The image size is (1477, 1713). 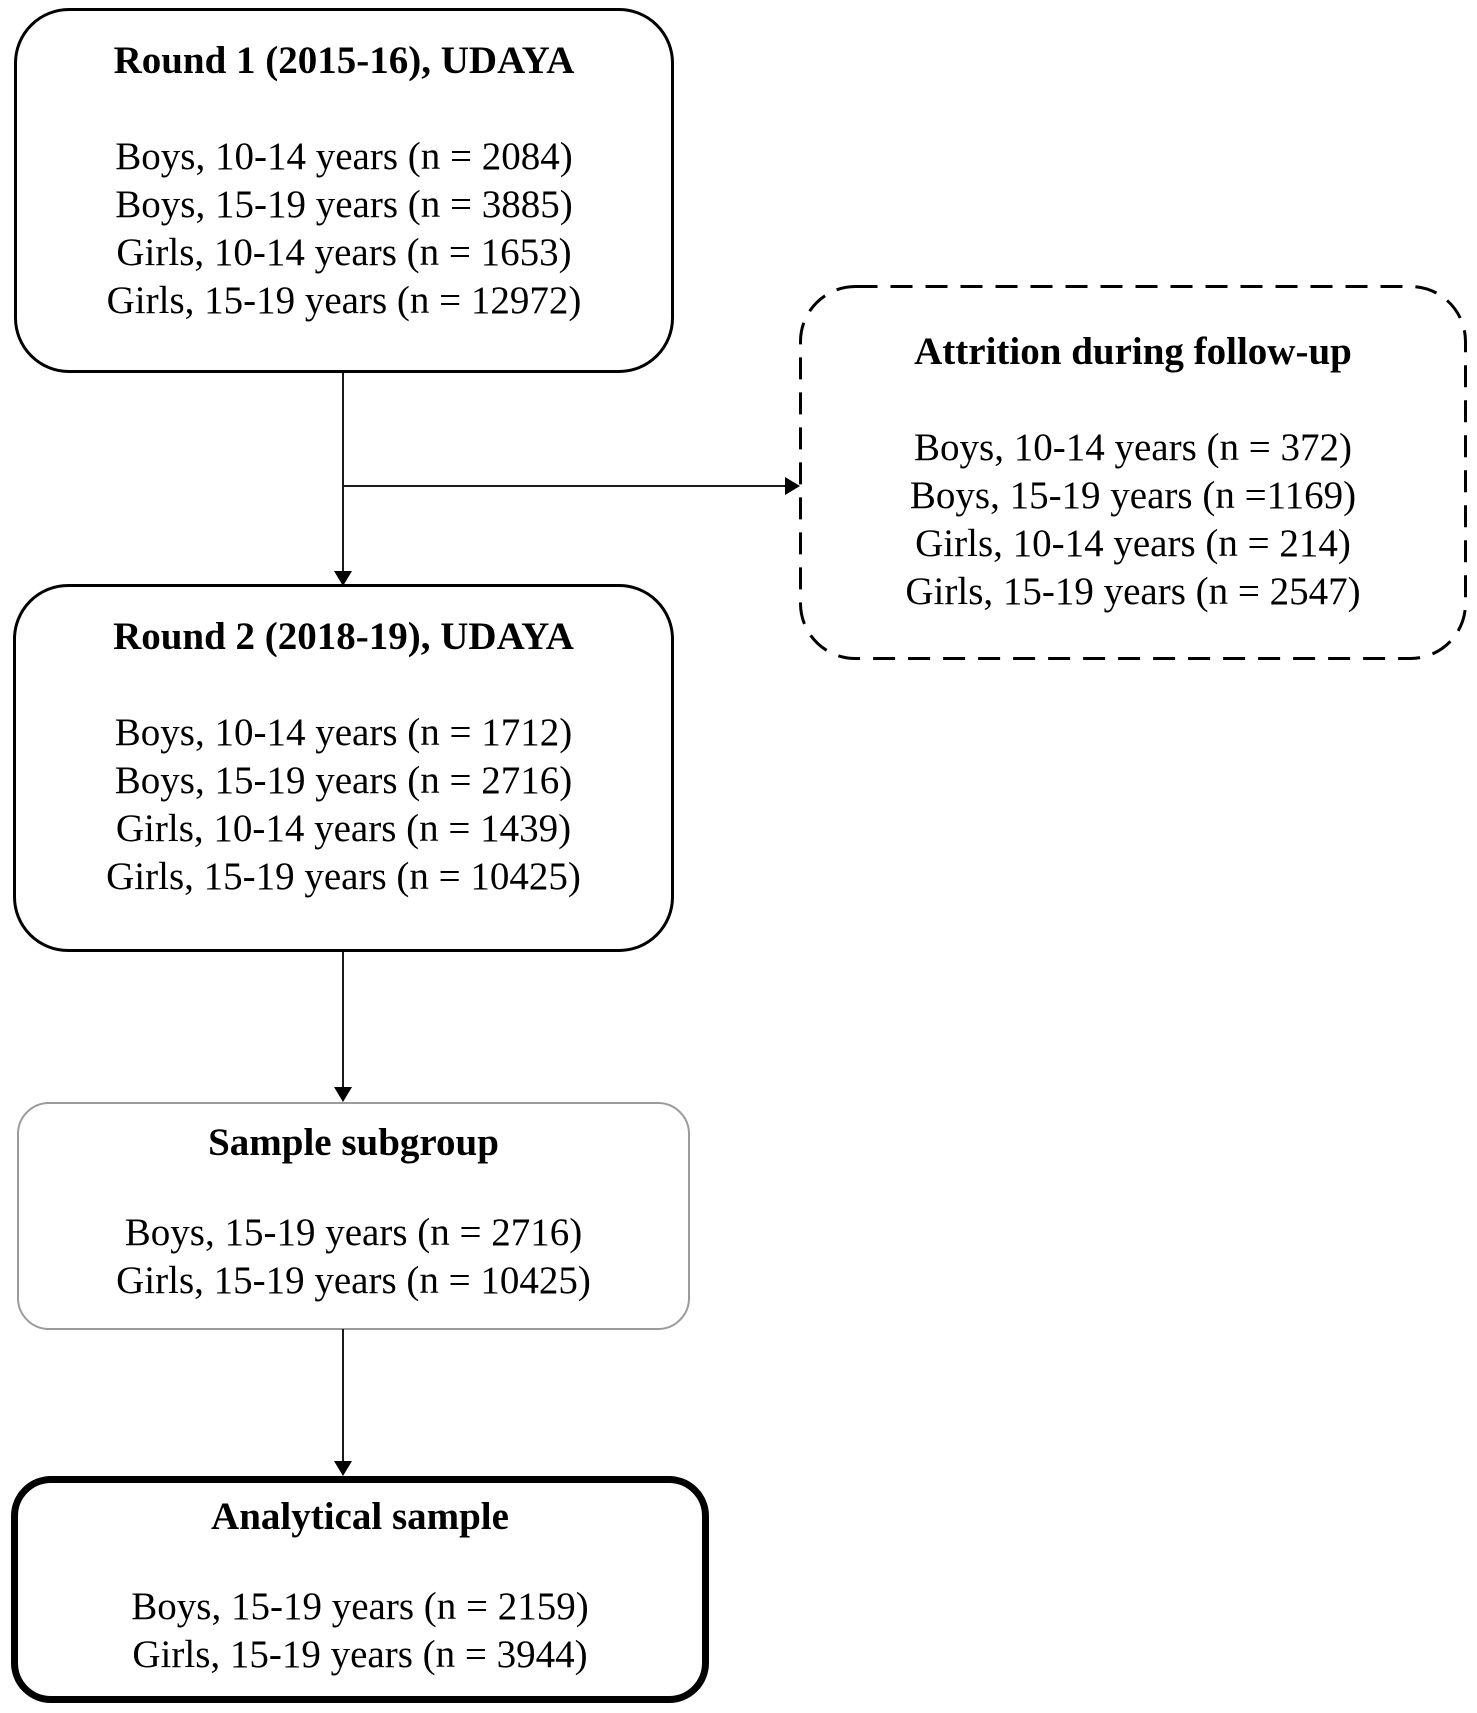 What do you see at coordinates (343, 636) in the screenshot?
I see `round2-title: Round 2 (2018-19), UDAYA` at bounding box center [343, 636].